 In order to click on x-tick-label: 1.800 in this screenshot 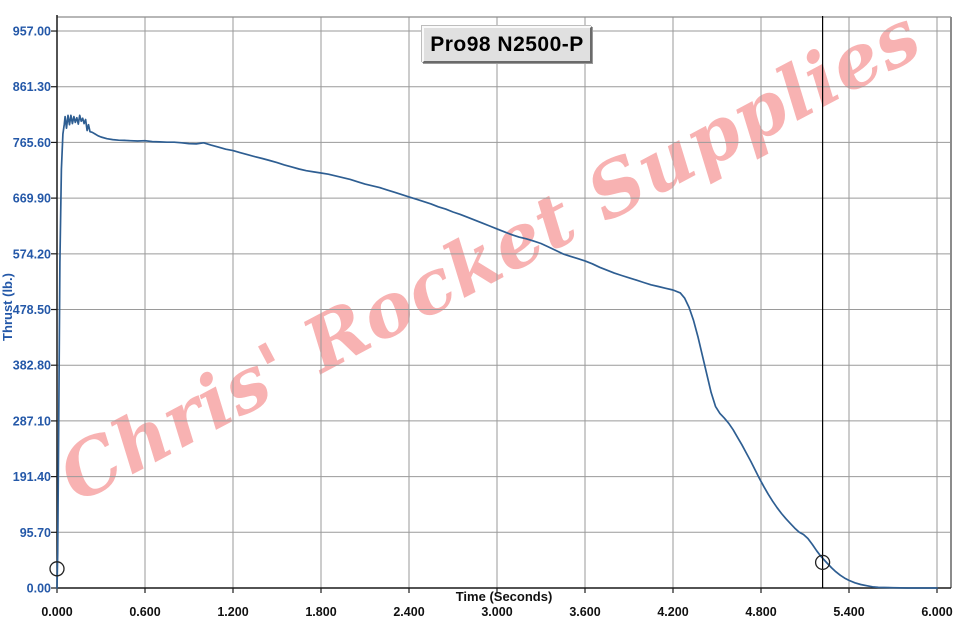, I will do `click(320, 612)`.